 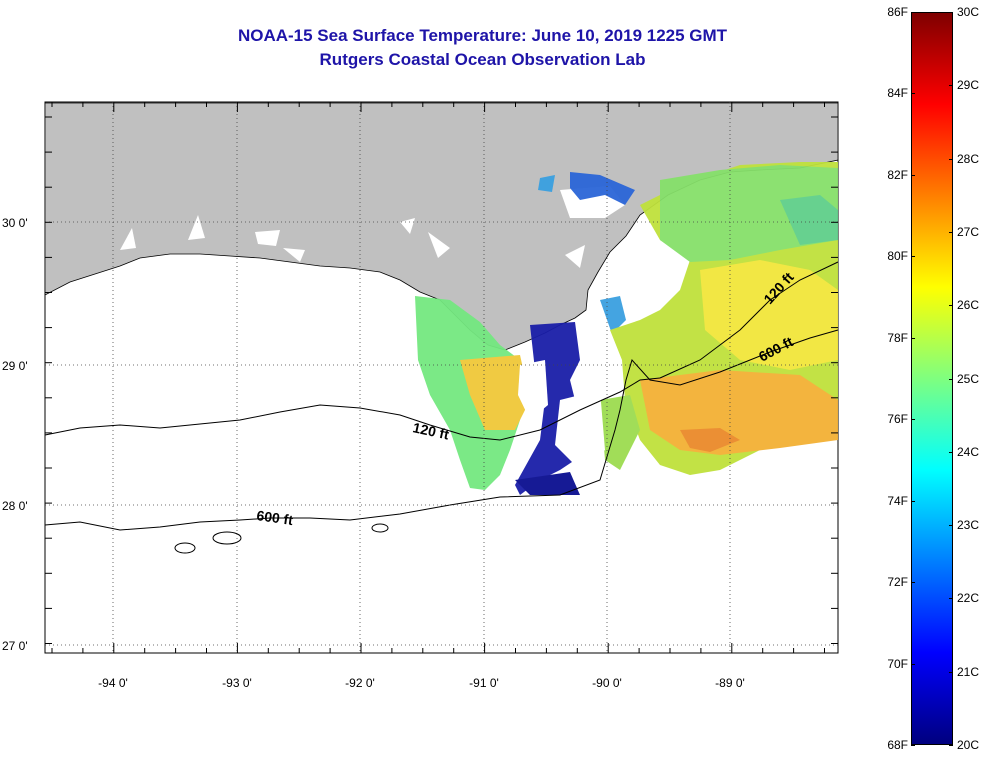 I want to click on colorbar-f-label: 86F, so click(x=897, y=12).